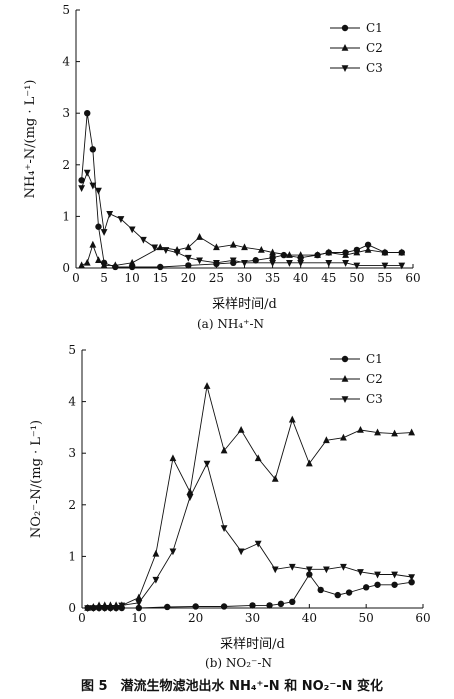  Describe the element at coordinates (242, 219) in the screenshot. I see `series-c3` at that location.